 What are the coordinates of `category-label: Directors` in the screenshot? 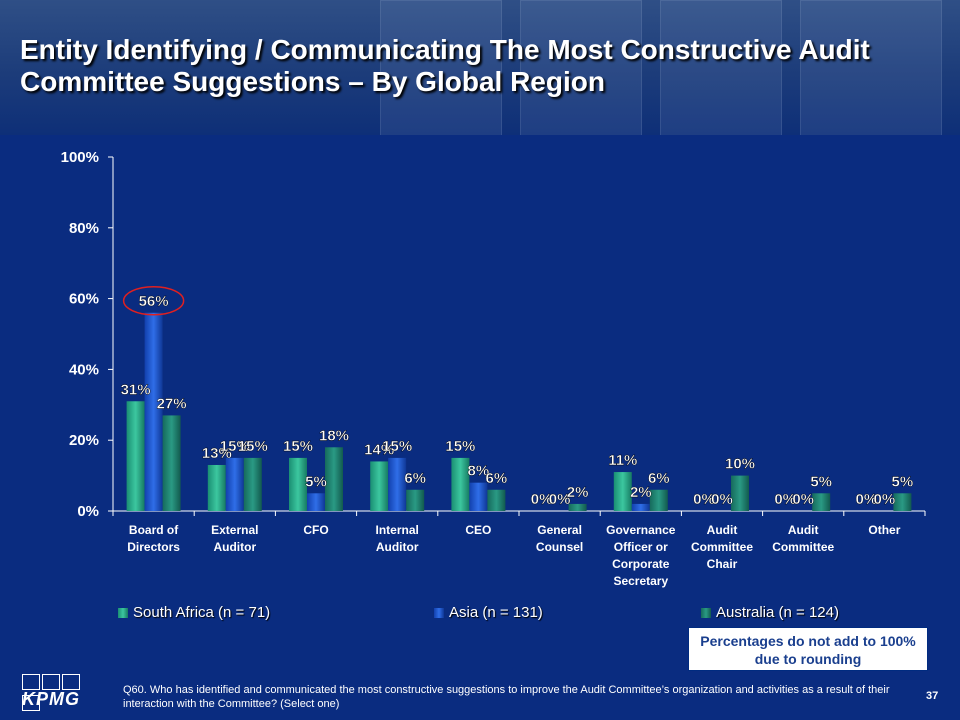 It's located at (153, 547).